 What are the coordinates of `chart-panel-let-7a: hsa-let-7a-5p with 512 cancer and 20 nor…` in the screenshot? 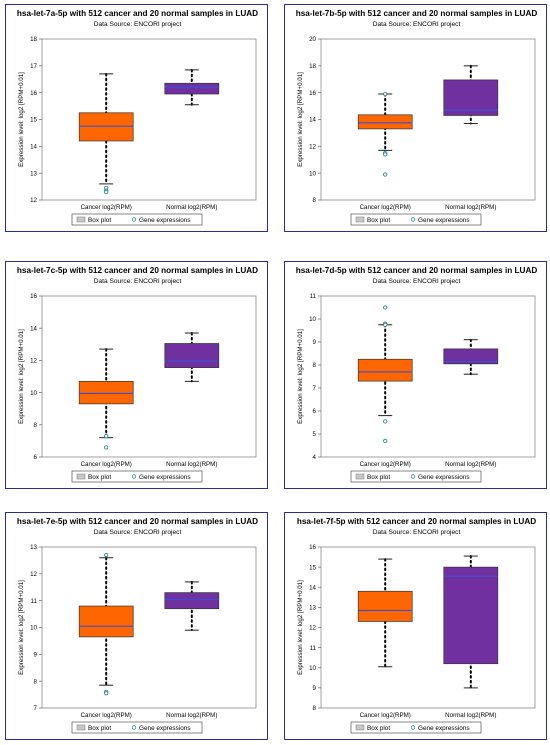 It's located at (136, 118).